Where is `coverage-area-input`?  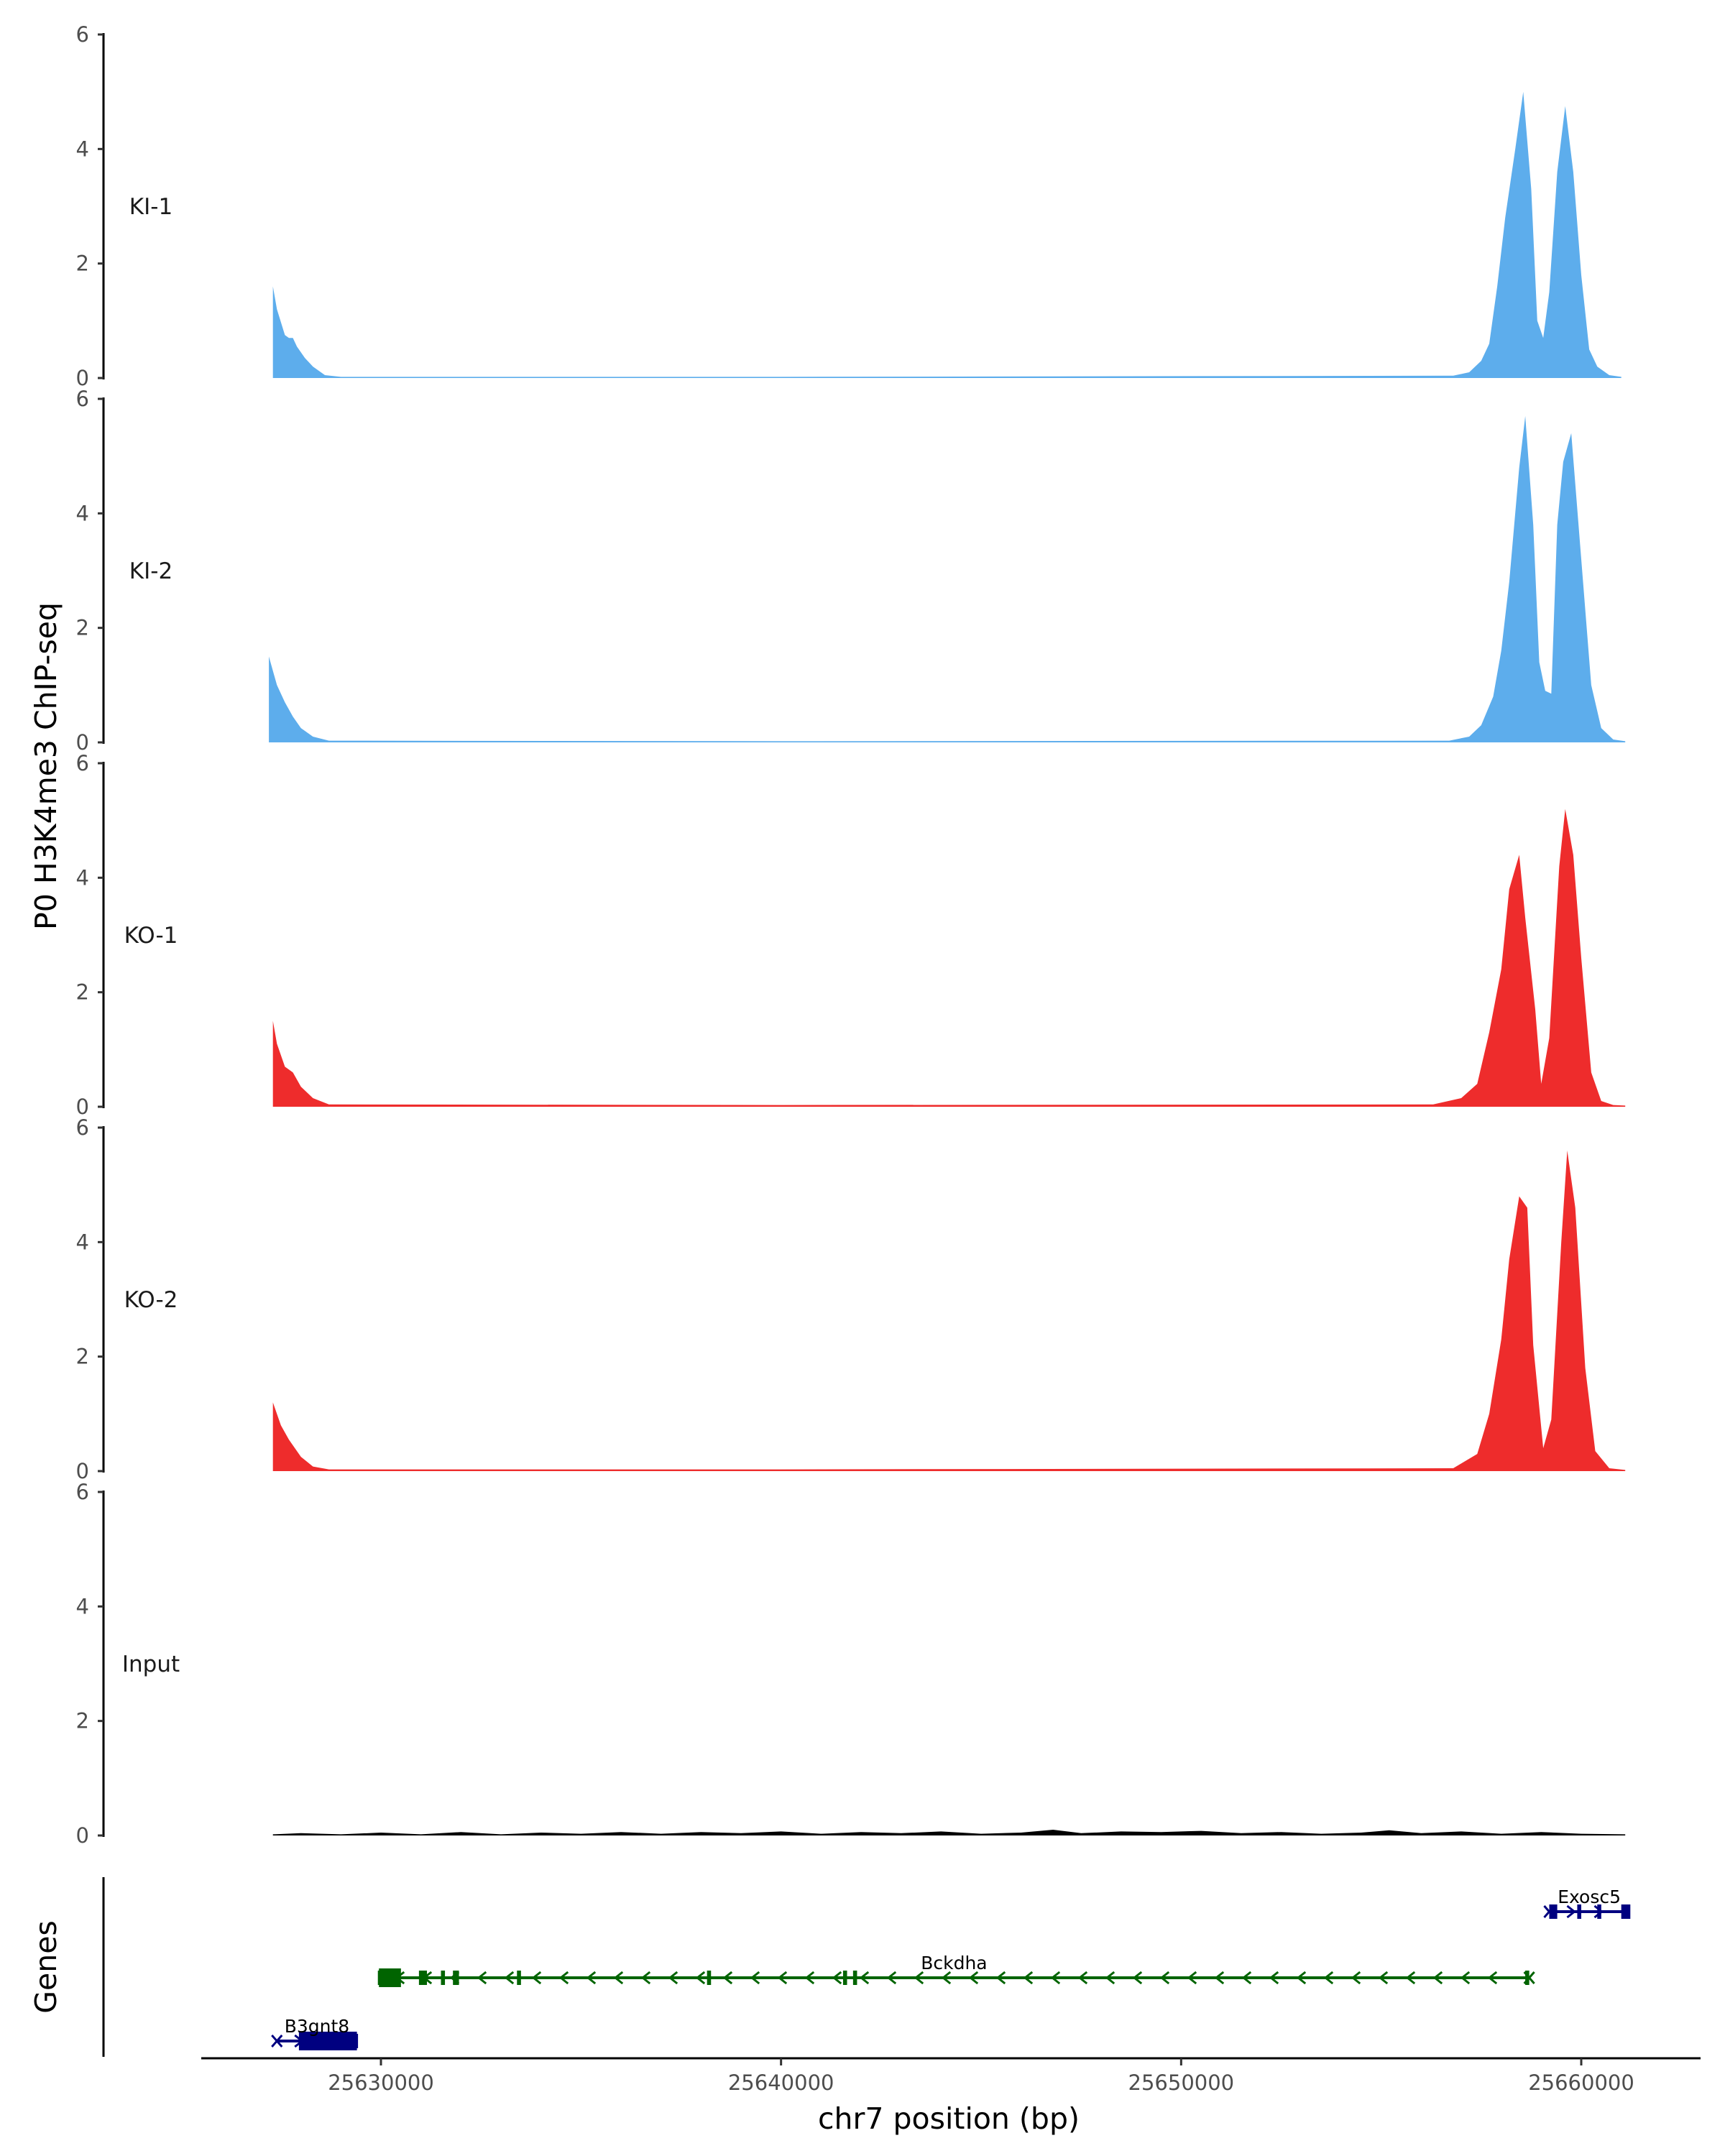 coverage-area-input is located at coordinates (949, 1832).